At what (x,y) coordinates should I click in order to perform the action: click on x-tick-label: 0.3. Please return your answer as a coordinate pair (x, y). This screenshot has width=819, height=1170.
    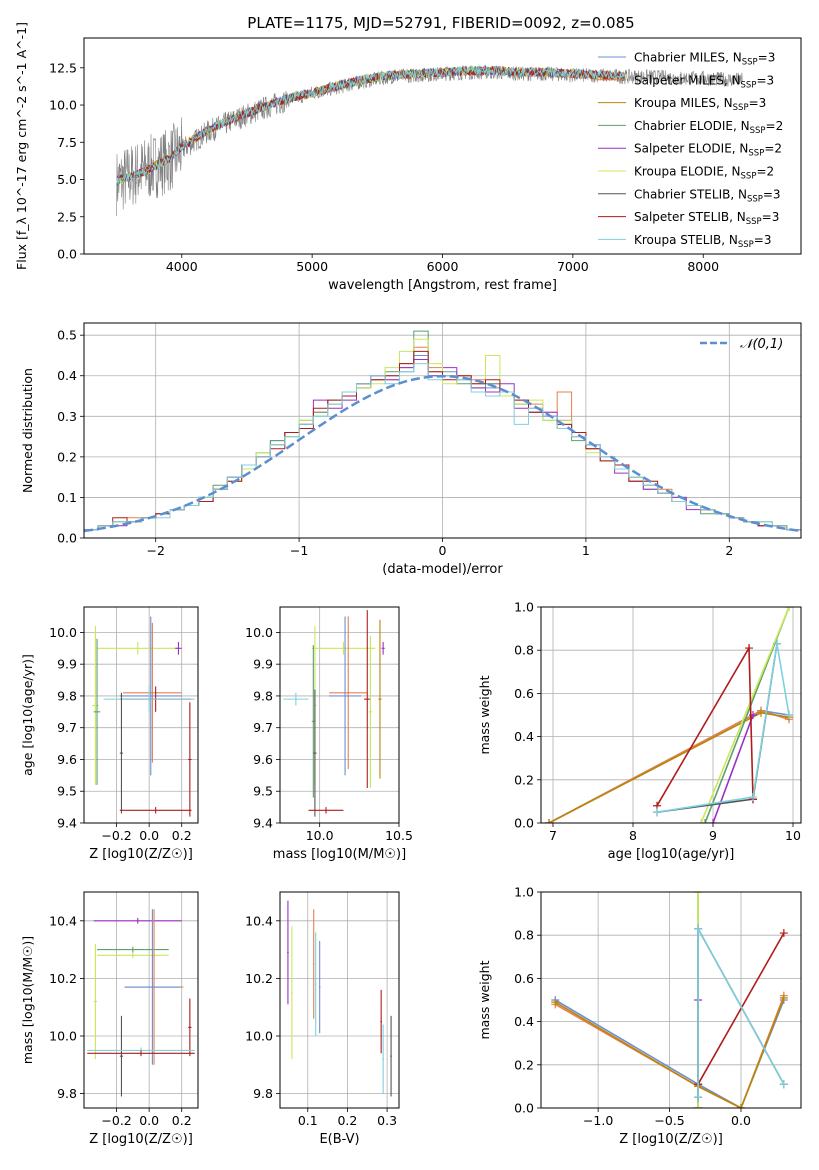
    Looking at the image, I should click on (387, 1120).